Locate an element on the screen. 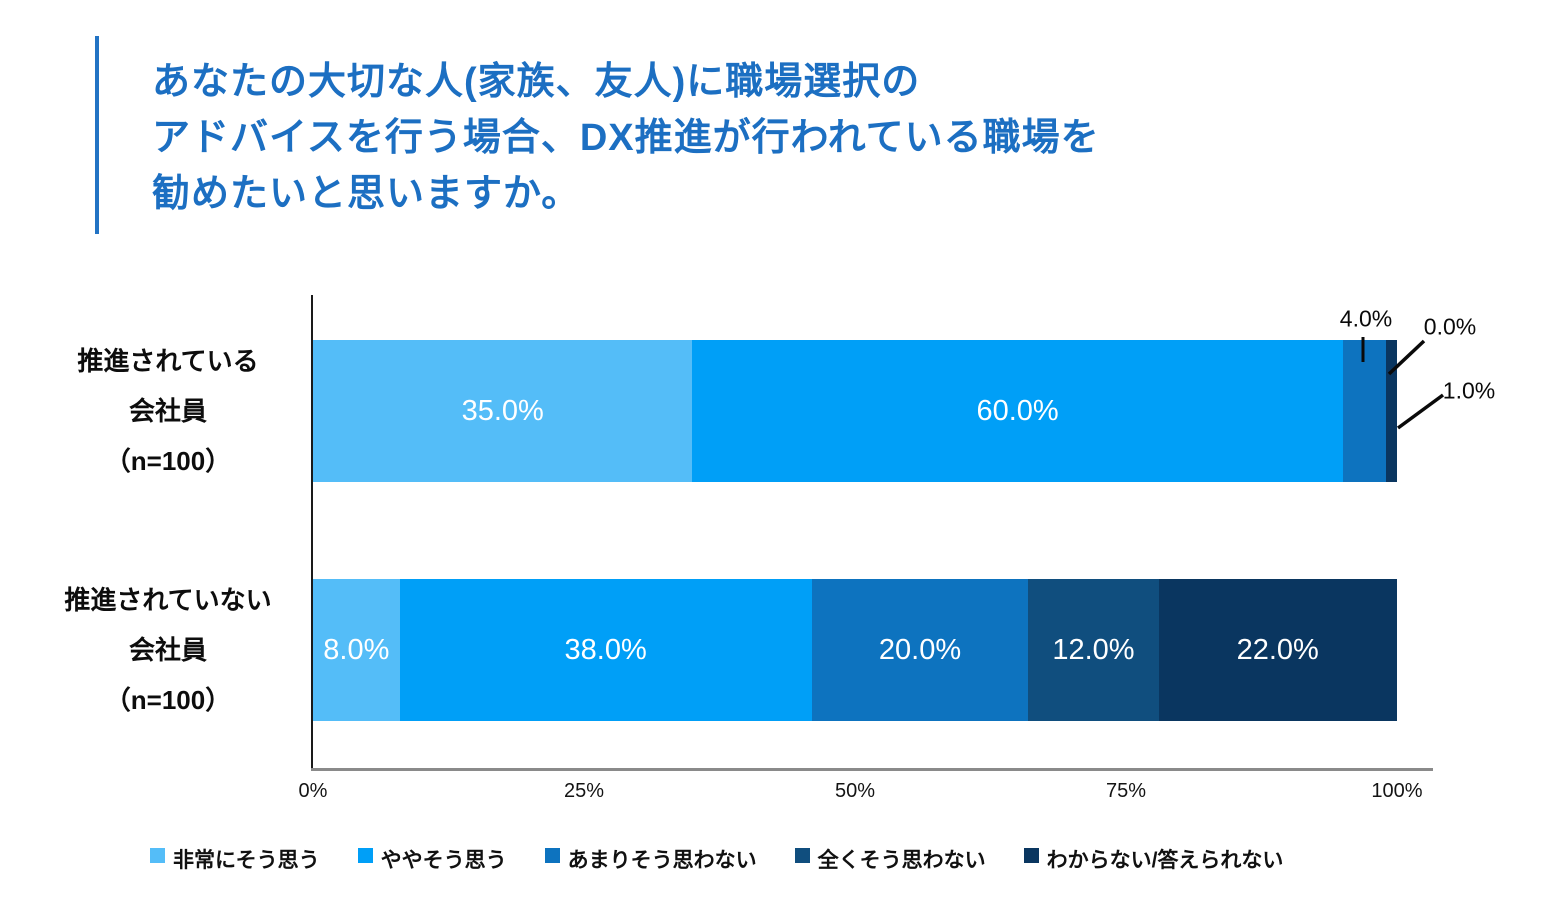 The width and height of the screenshot is (1546, 905). category-label-line: 推進されている is located at coordinates (168, 361).